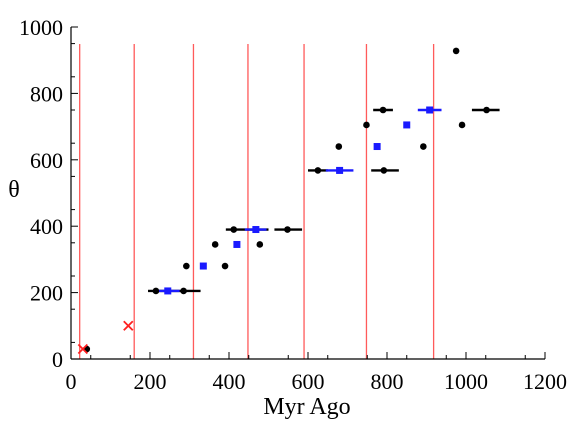  What do you see at coordinates (308, 381) in the screenshot?
I see `x-tick-label: 600` at bounding box center [308, 381].